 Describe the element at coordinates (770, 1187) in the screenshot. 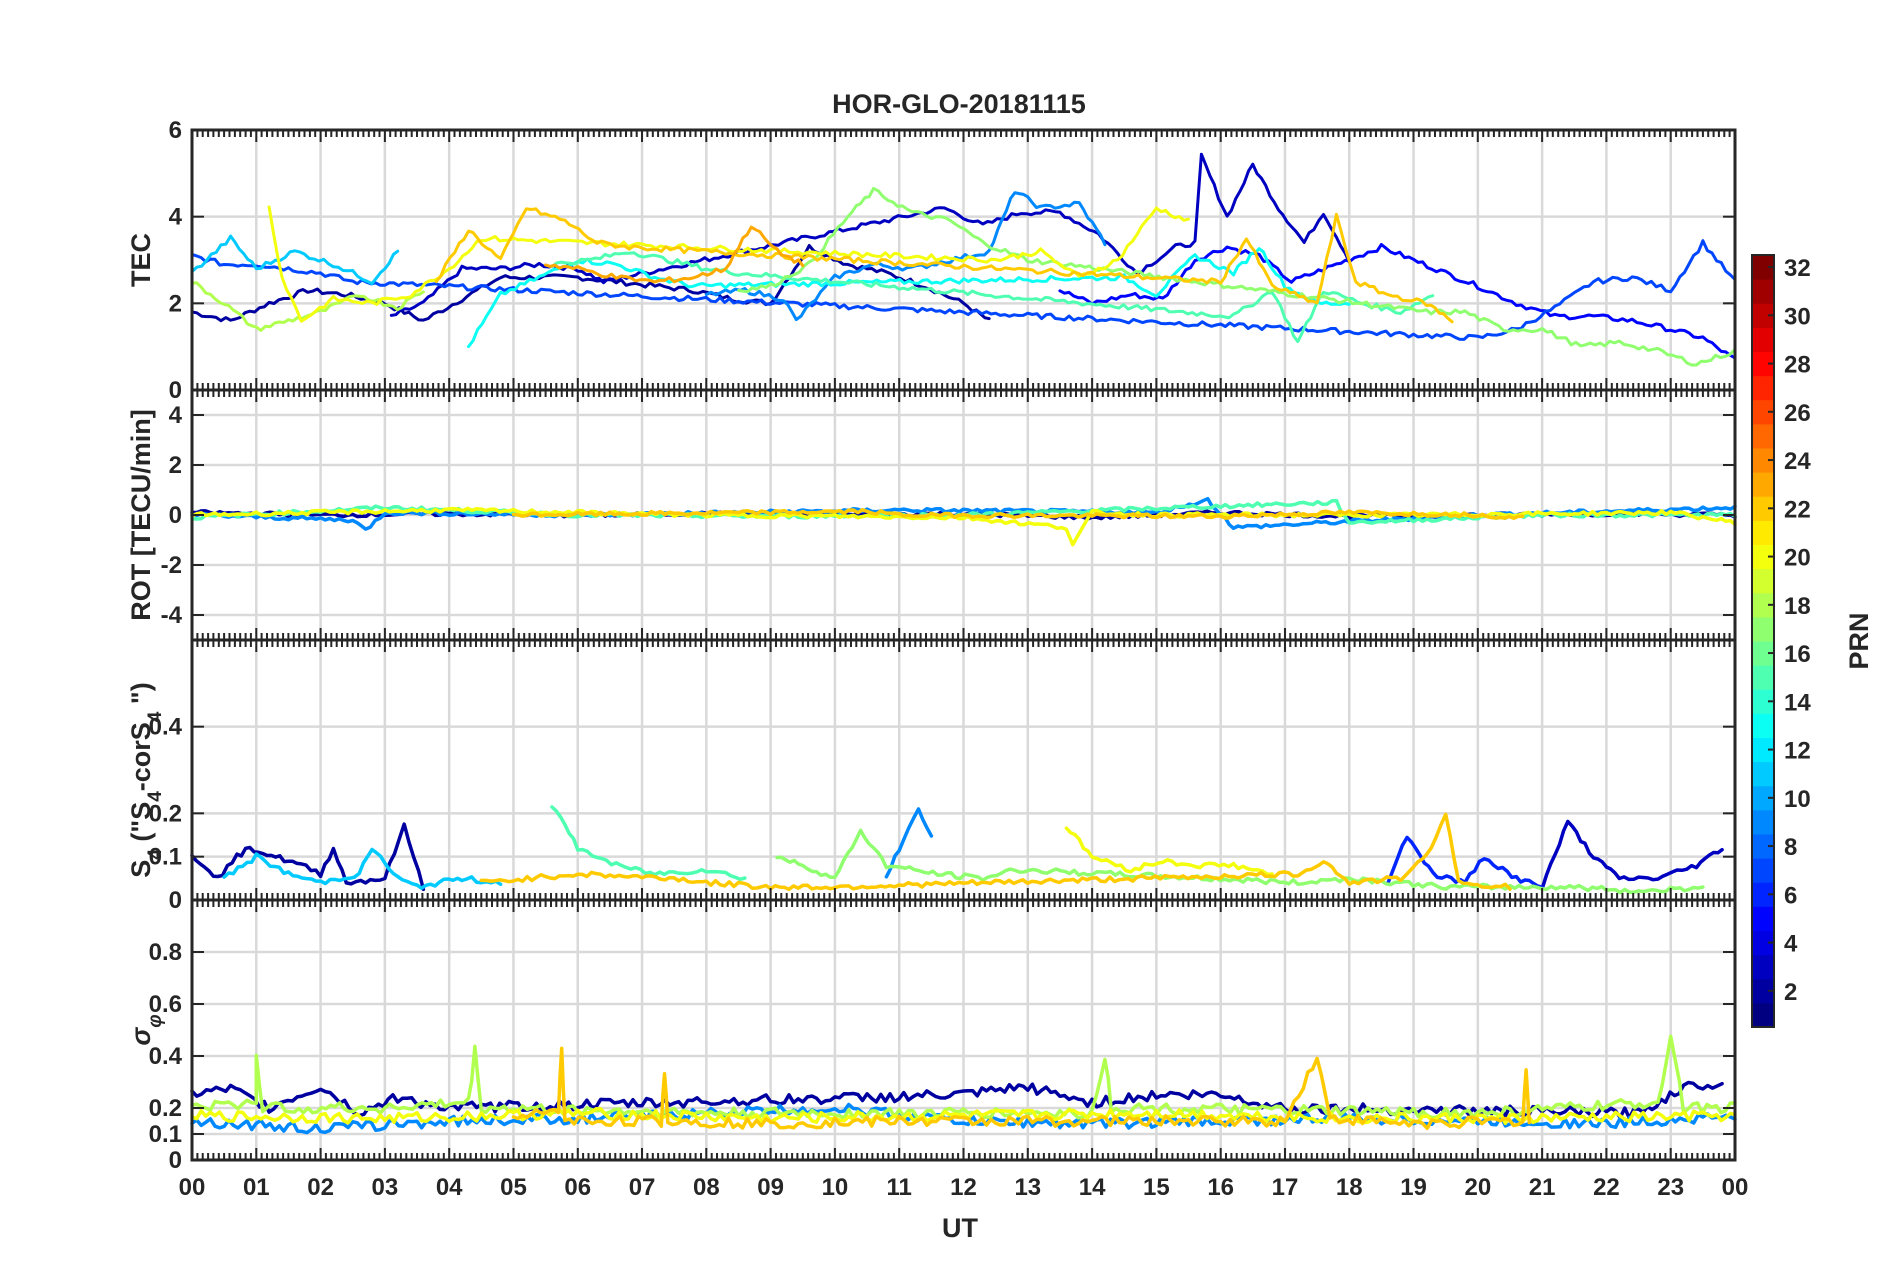

I see `x-tick-label: 09` at that location.